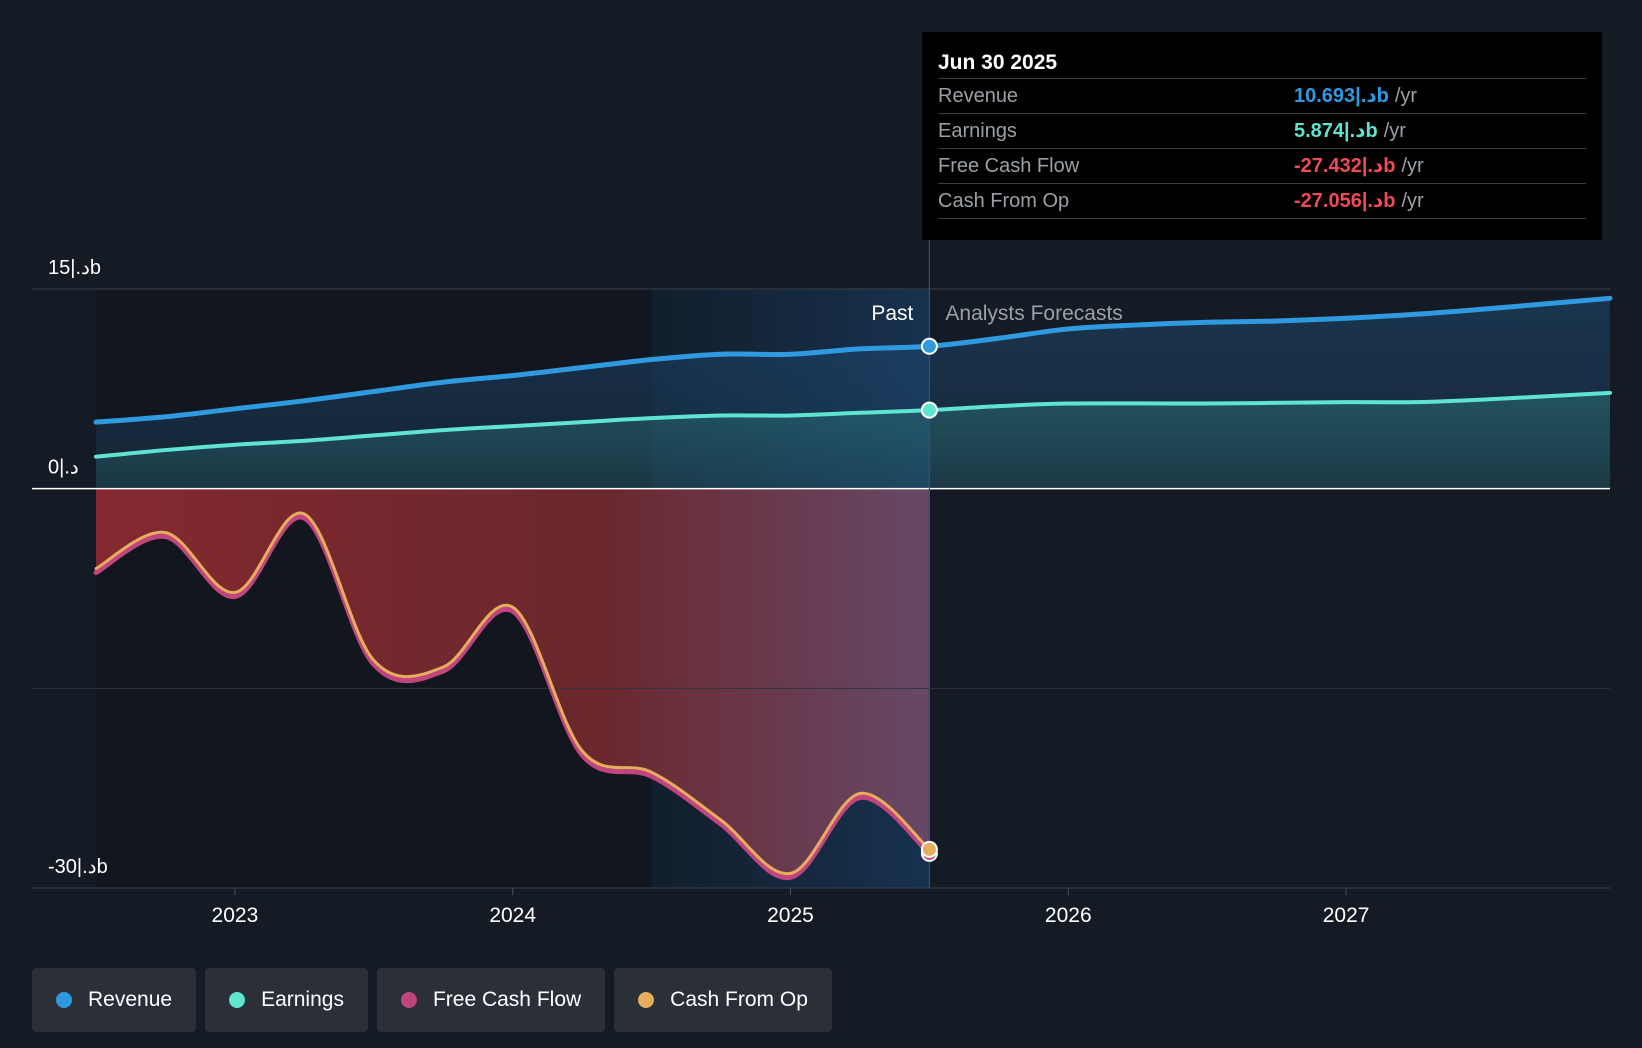 The width and height of the screenshot is (1642, 1048). What do you see at coordinates (1336, 131) in the screenshot?
I see `tooltip-row-value: 5.874|.دb` at bounding box center [1336, 131].